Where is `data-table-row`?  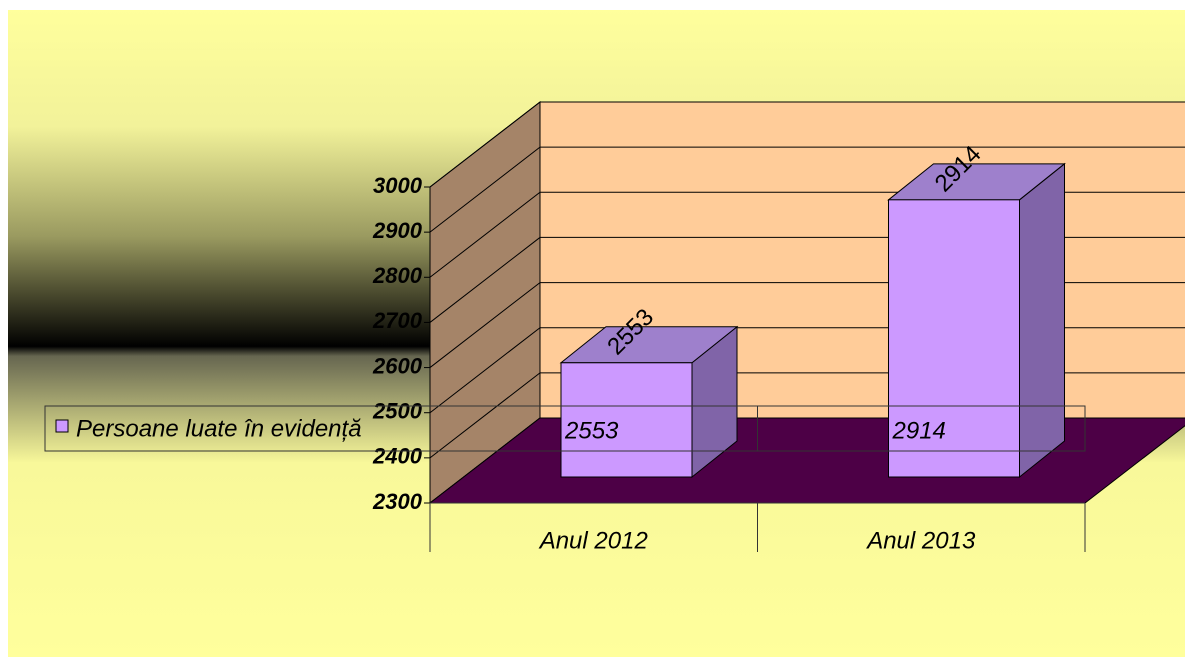 data-table-row is located at coordinates (565, 428).